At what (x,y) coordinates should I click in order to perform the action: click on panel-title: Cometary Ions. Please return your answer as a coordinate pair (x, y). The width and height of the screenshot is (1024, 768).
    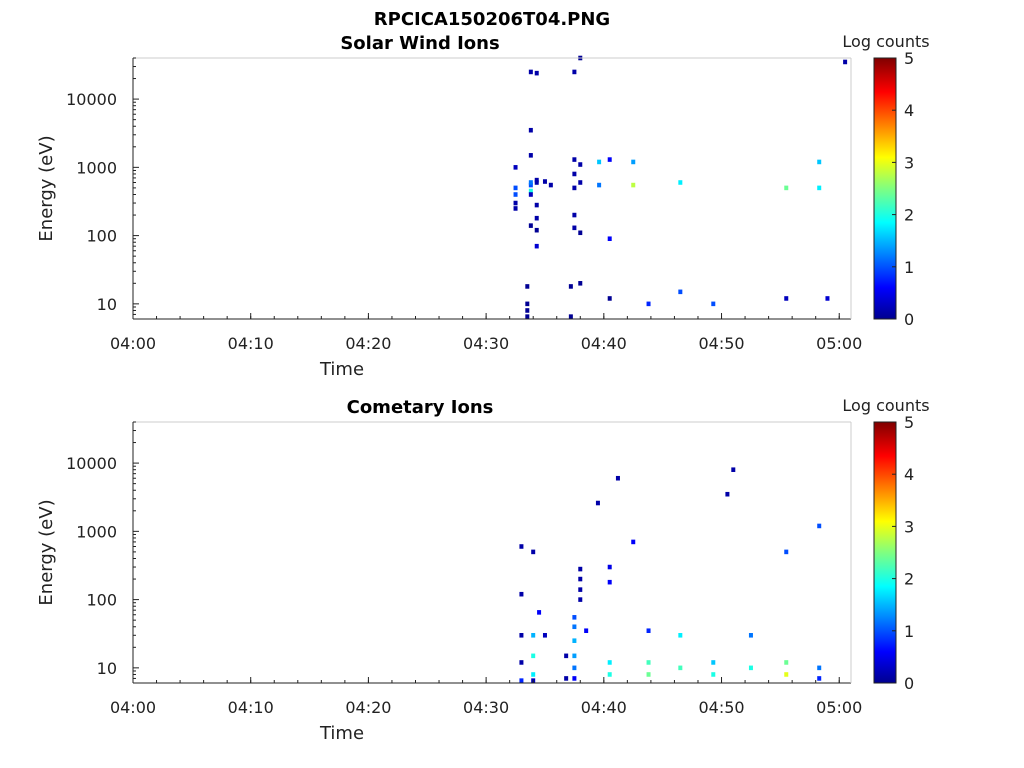
    Looking at the image, I should click on (420, 407).